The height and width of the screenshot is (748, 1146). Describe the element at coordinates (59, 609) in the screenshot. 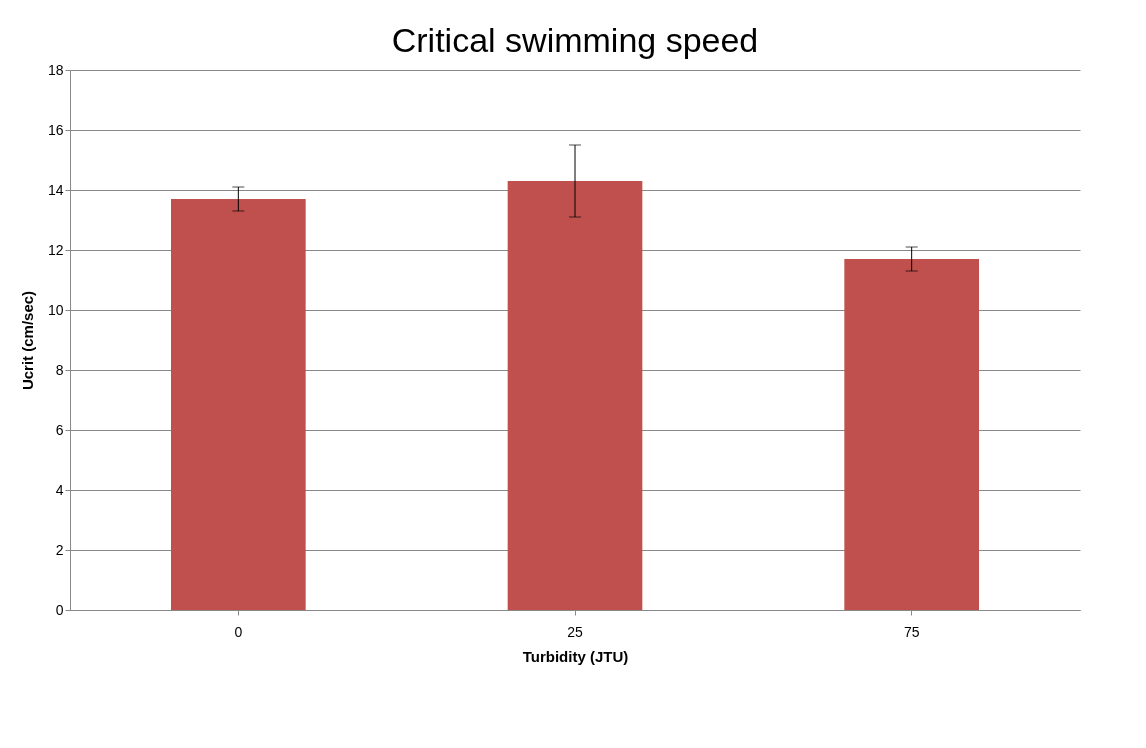

I see `y-tick-label: 0` at that location.